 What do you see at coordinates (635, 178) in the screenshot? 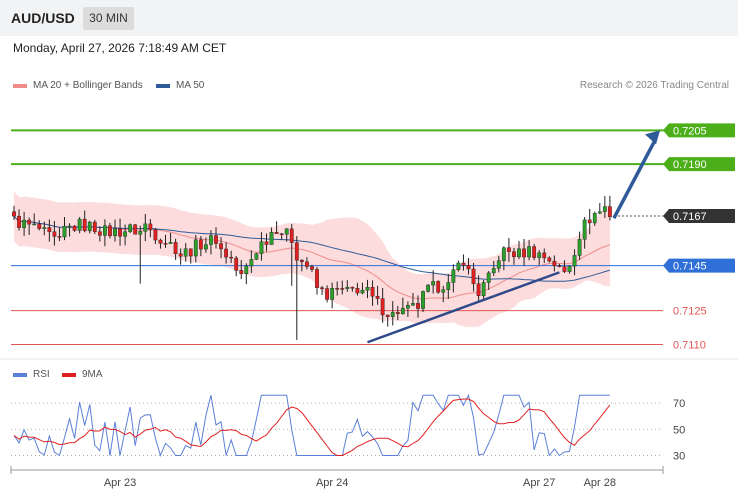
I see `forecast-arrow` at bounding box center [635, 178].